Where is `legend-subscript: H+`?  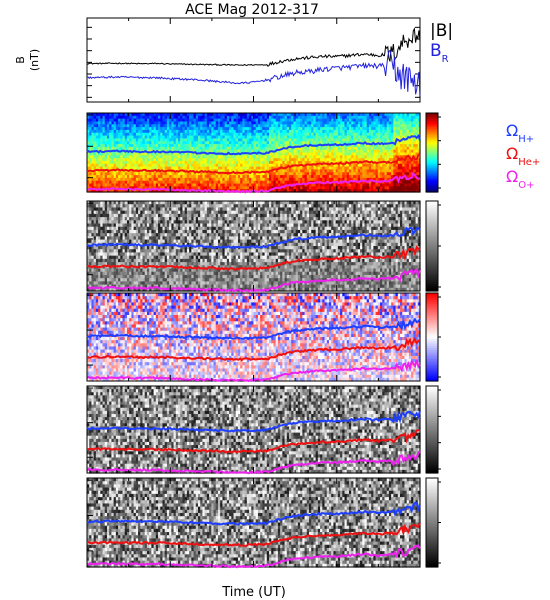 legend-subscript: H+ is located at coordinates (526, 139).